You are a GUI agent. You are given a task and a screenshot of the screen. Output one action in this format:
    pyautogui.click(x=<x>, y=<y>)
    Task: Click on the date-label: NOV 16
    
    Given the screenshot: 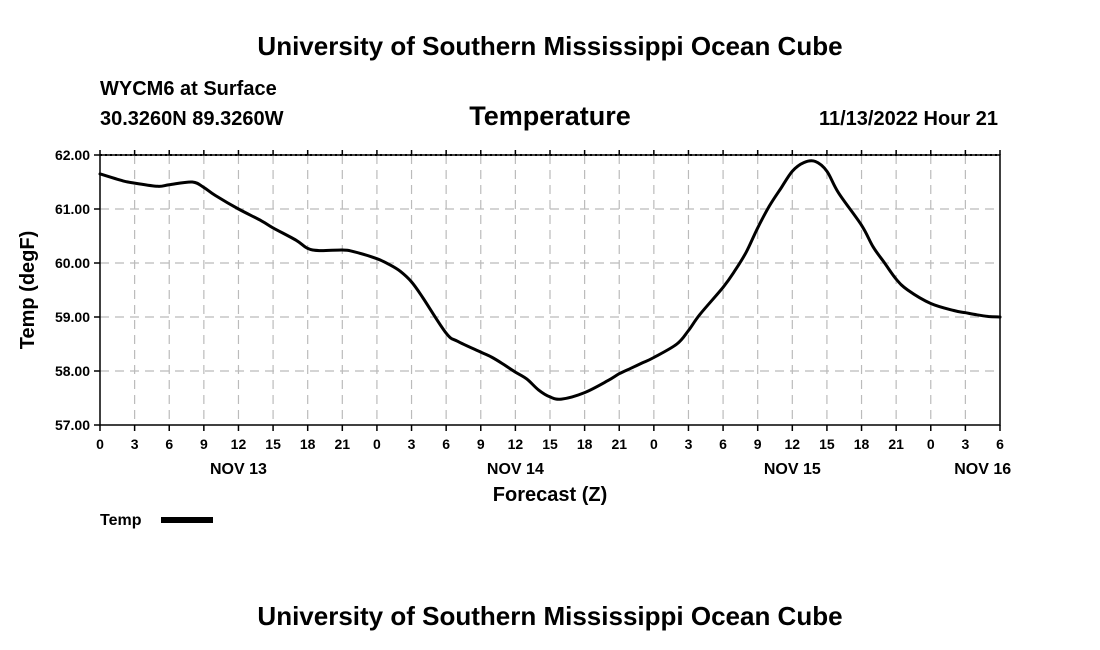 What is the action you would take?
    pyautogui.click(x=982, y=469)
    